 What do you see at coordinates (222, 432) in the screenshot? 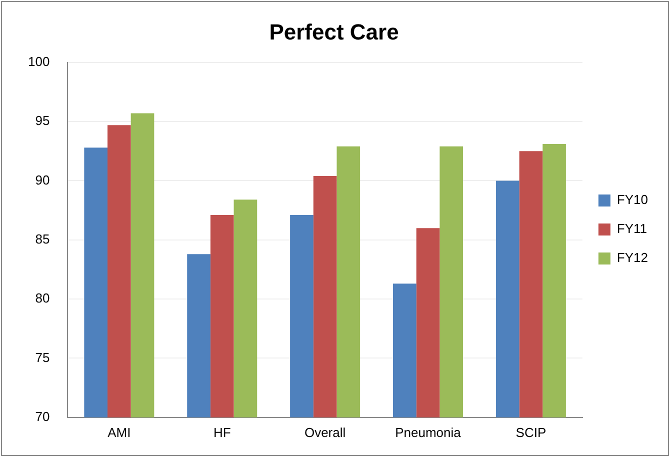
I see `x-tick-label: HF` at bounding box center [222, 432].